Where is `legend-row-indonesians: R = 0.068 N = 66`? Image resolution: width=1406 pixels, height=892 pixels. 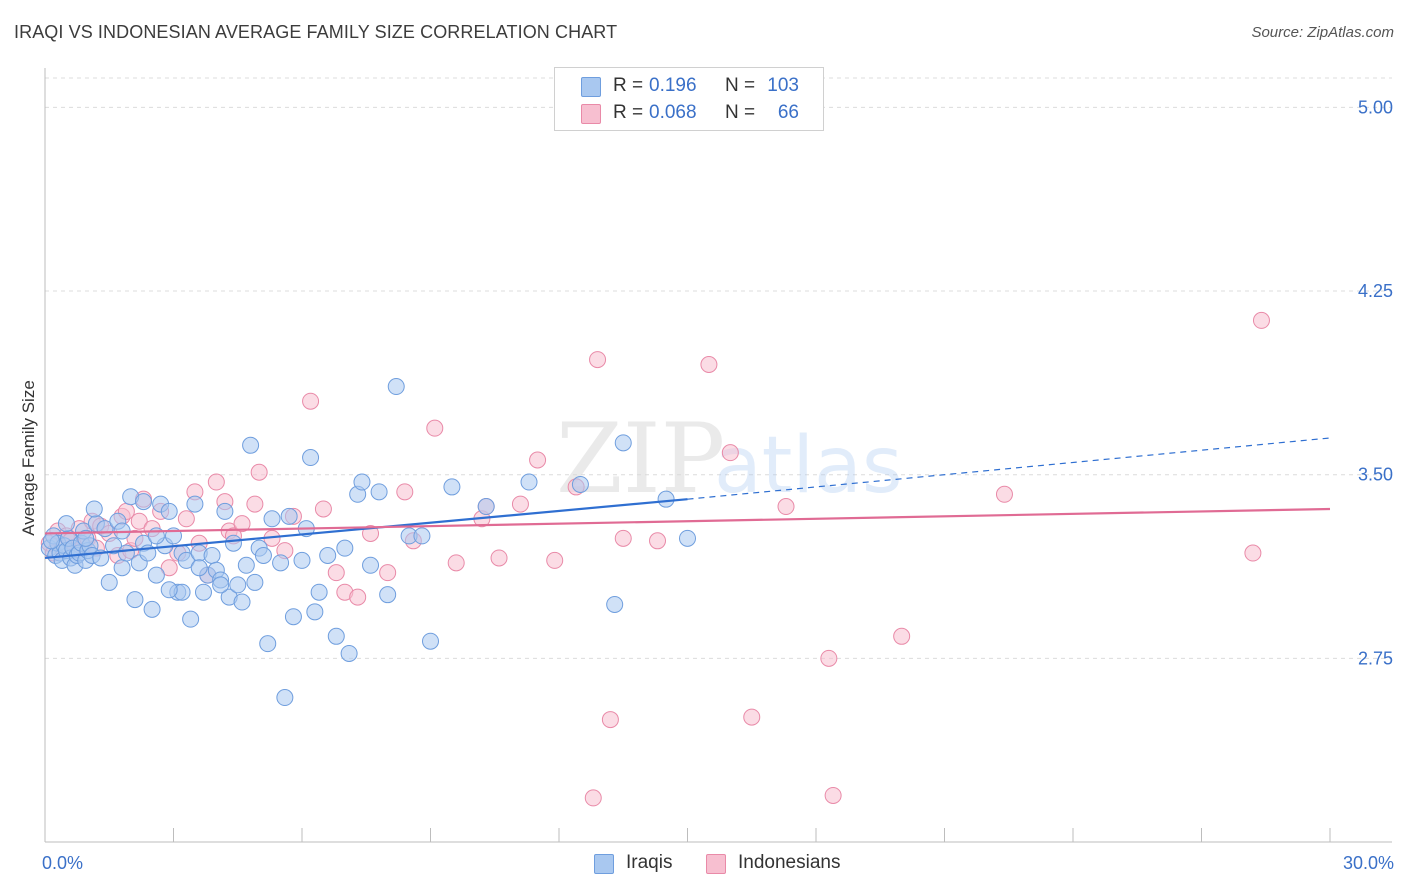
legend-row-indonesians: R = 0.068 N = 66 is located at coordinates (689, 113).